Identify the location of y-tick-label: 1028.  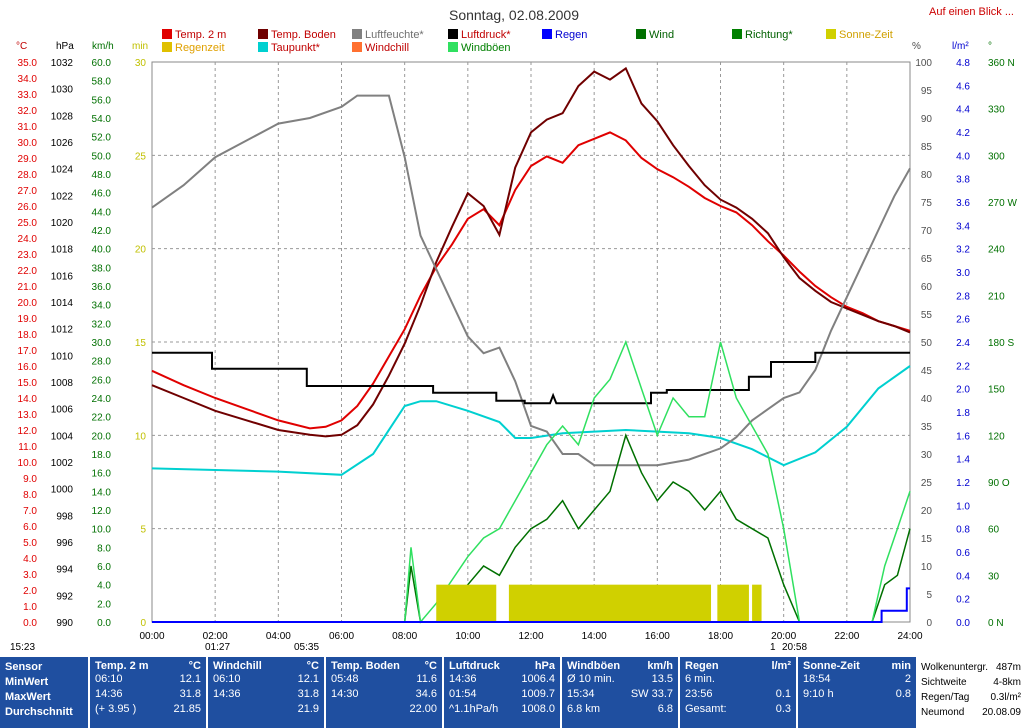
(62, 116).